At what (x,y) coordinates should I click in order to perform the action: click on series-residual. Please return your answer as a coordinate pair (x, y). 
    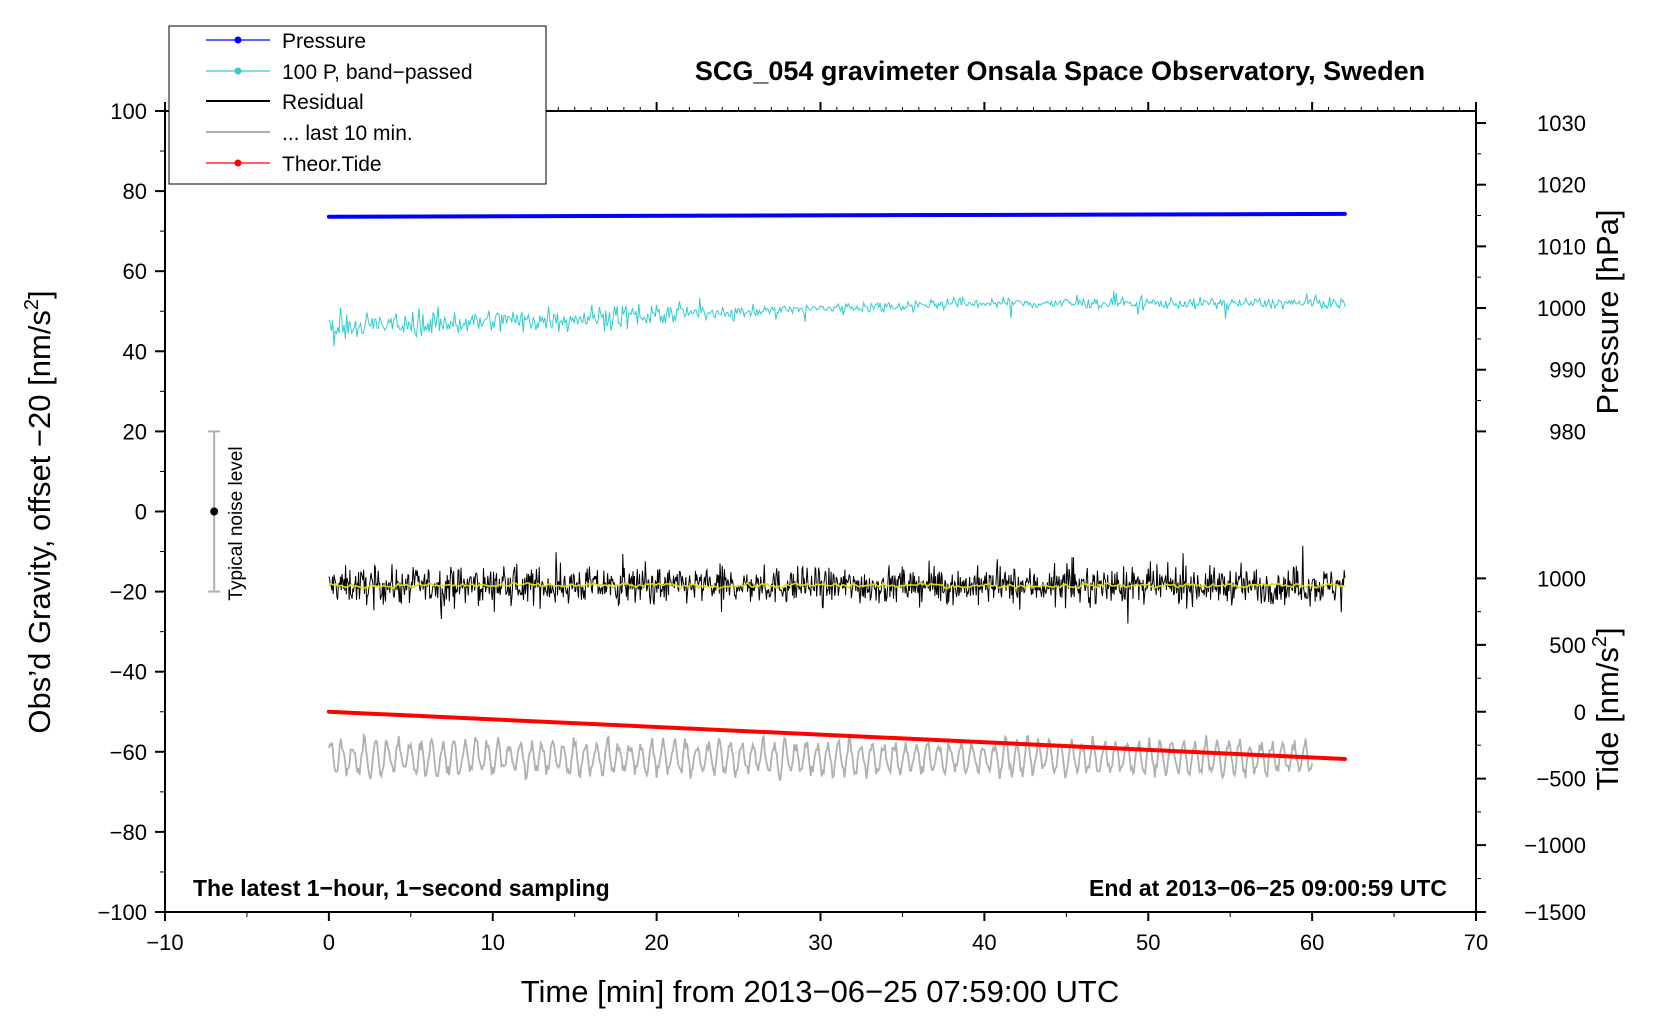
    Looking at the image, I should click on (837, 584).